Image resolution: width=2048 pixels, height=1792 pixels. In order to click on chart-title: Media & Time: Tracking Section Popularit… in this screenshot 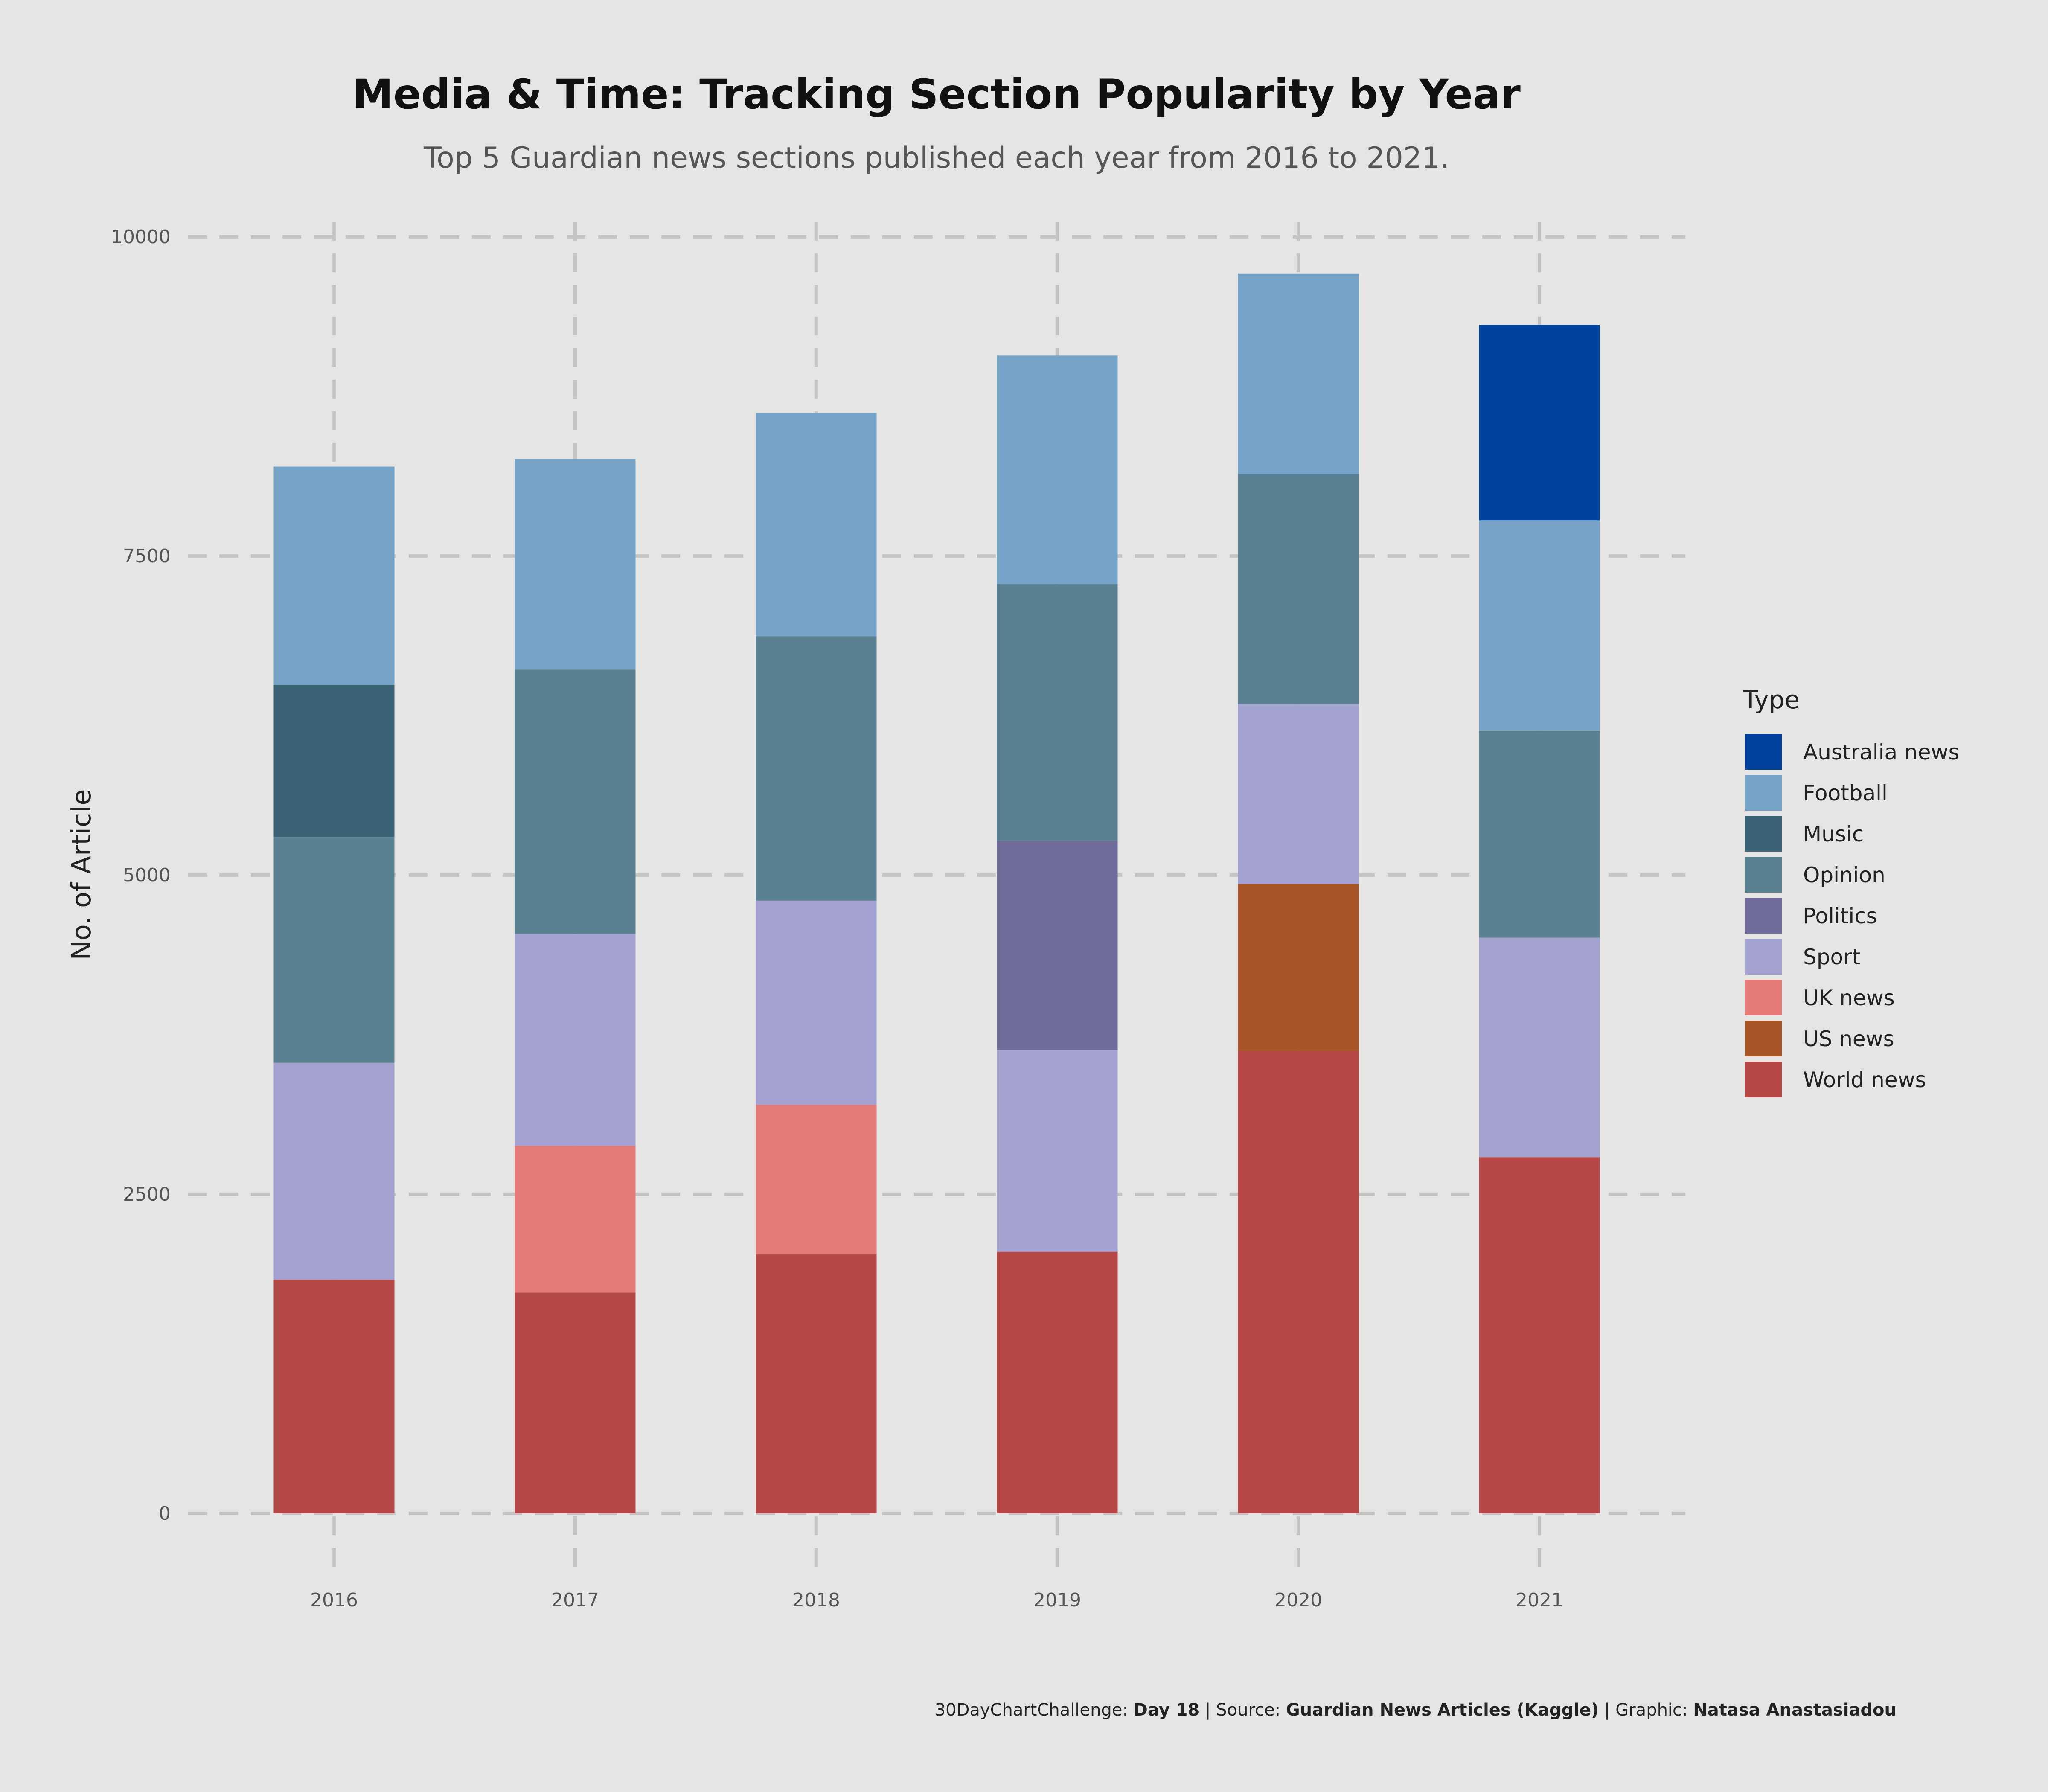, I will do `click(937, 94)`.